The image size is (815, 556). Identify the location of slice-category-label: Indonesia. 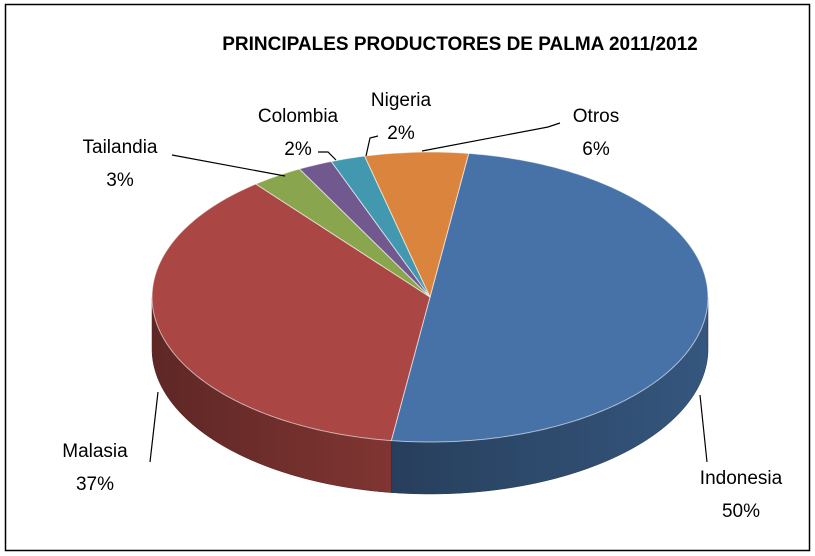
(741, 478).